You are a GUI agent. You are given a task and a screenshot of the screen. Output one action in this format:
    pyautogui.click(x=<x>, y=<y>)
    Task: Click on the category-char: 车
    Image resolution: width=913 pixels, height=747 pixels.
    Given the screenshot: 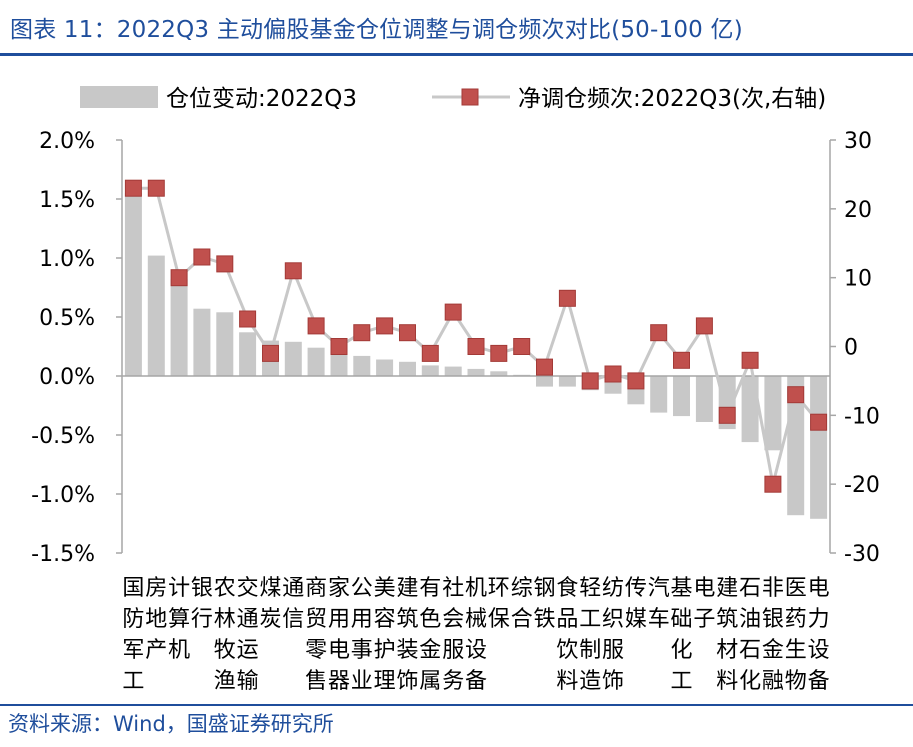 What is the action you would take?
    pyautogui.click(x=659, y=619)
    